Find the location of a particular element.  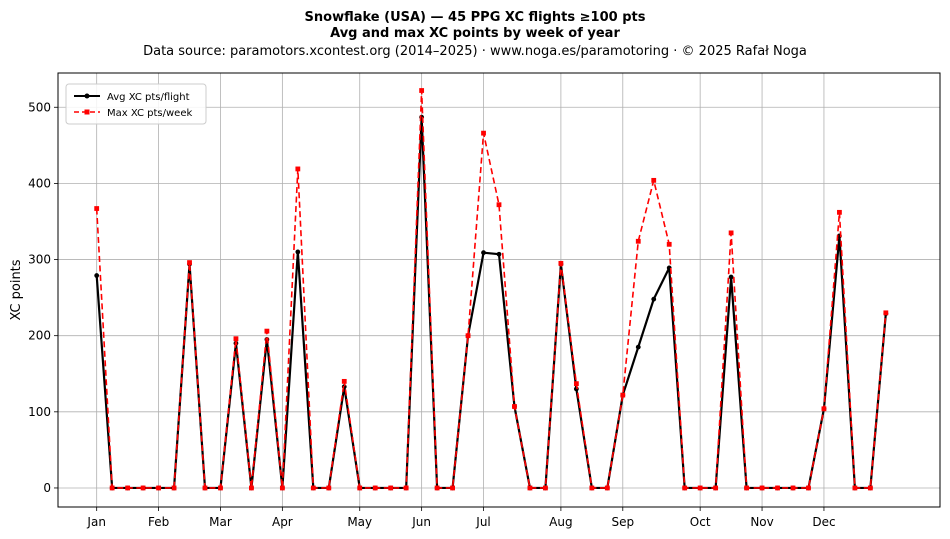

legend-avg-marker is located at coordinates (87, 96).